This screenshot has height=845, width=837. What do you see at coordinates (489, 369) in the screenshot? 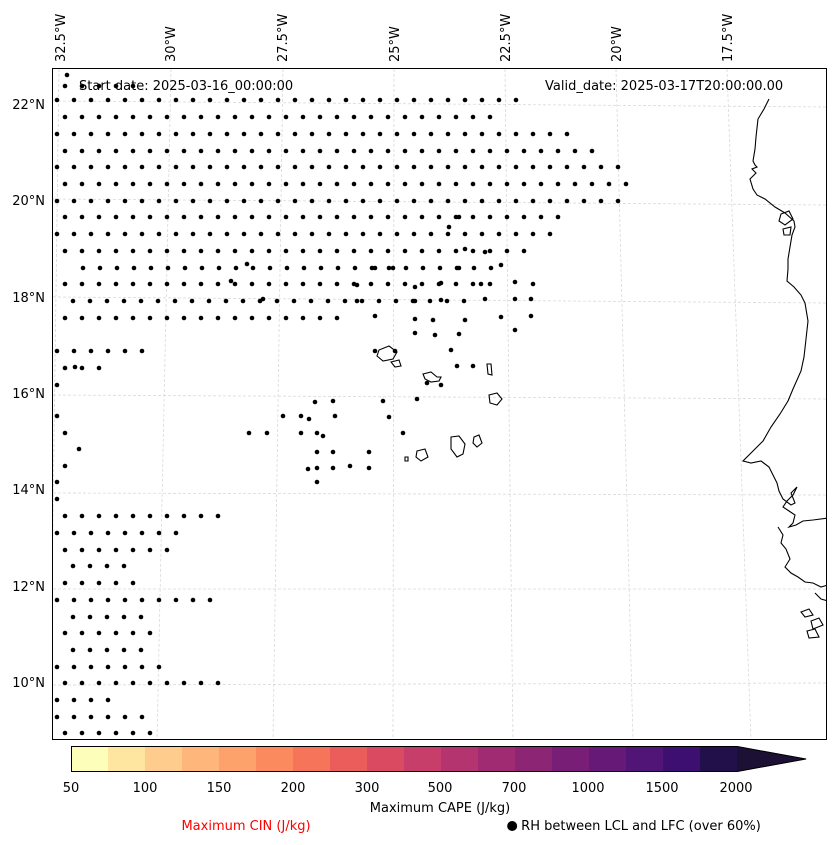
I see `island-sal` at bounding box center [489, 369].